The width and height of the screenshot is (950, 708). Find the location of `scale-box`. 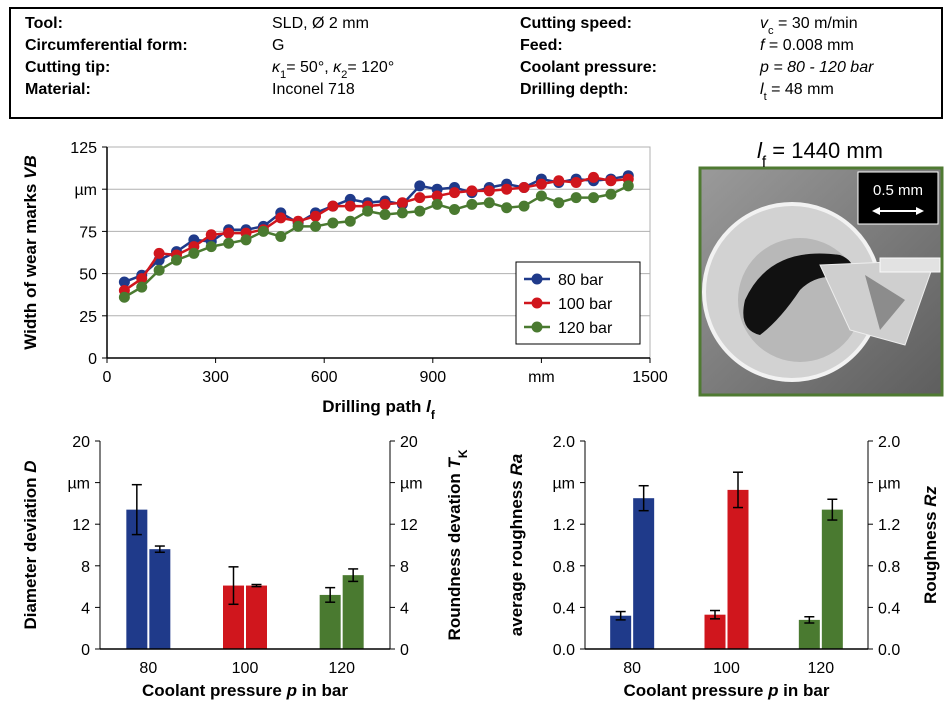

scale-box is located at coordinates (898, 198).